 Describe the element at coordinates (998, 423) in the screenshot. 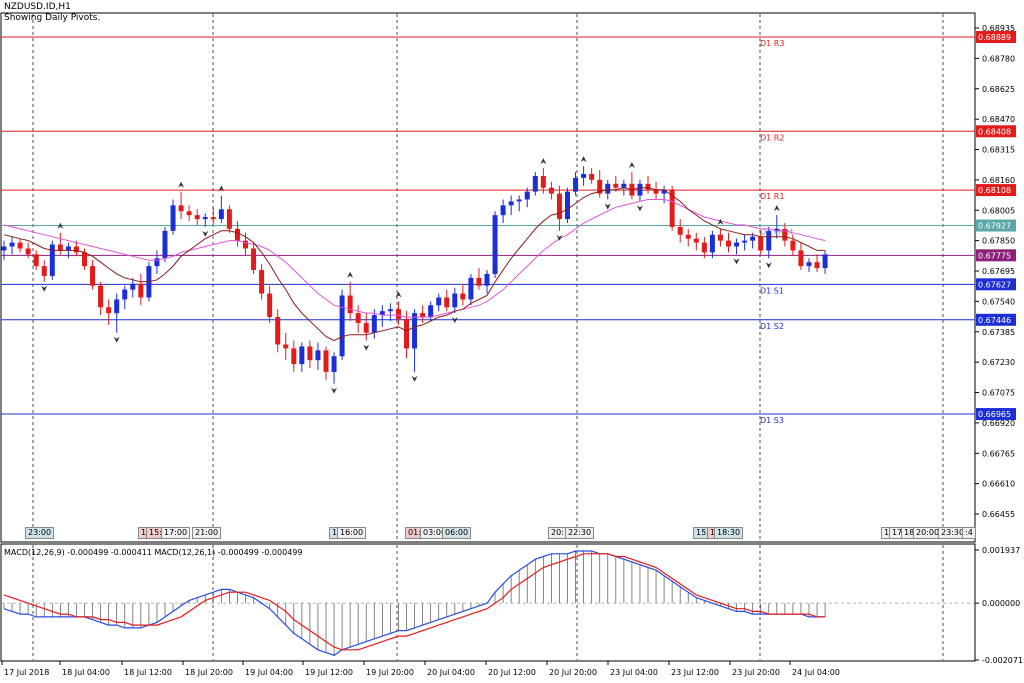

I see `price-tick-label: 0.66920` at that location.